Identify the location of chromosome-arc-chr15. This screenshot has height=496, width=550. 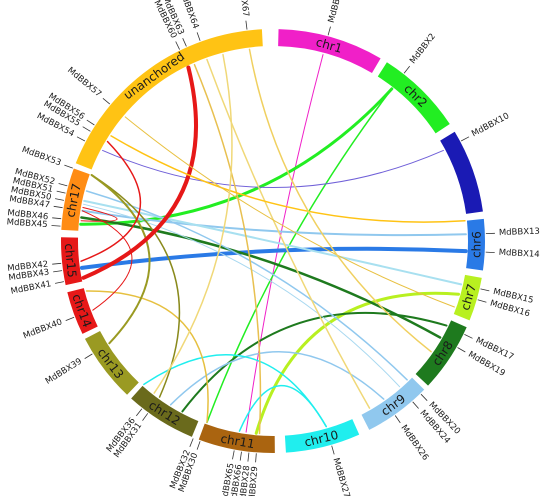
(71, 261).